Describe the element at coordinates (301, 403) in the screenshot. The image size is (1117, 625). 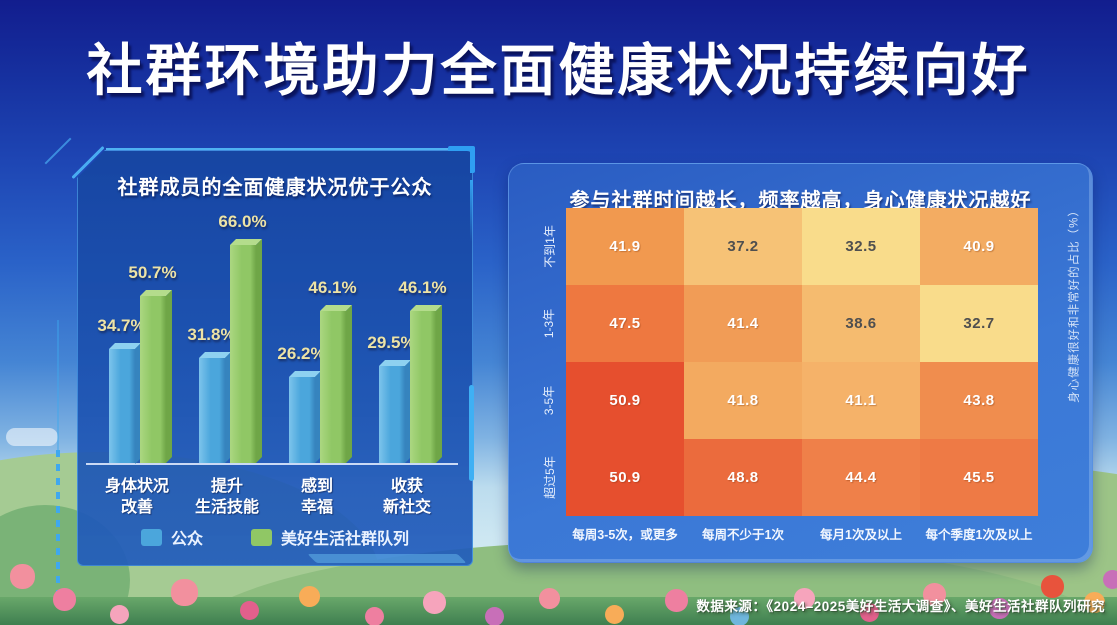
I see `bar: 26.2%` at that location.